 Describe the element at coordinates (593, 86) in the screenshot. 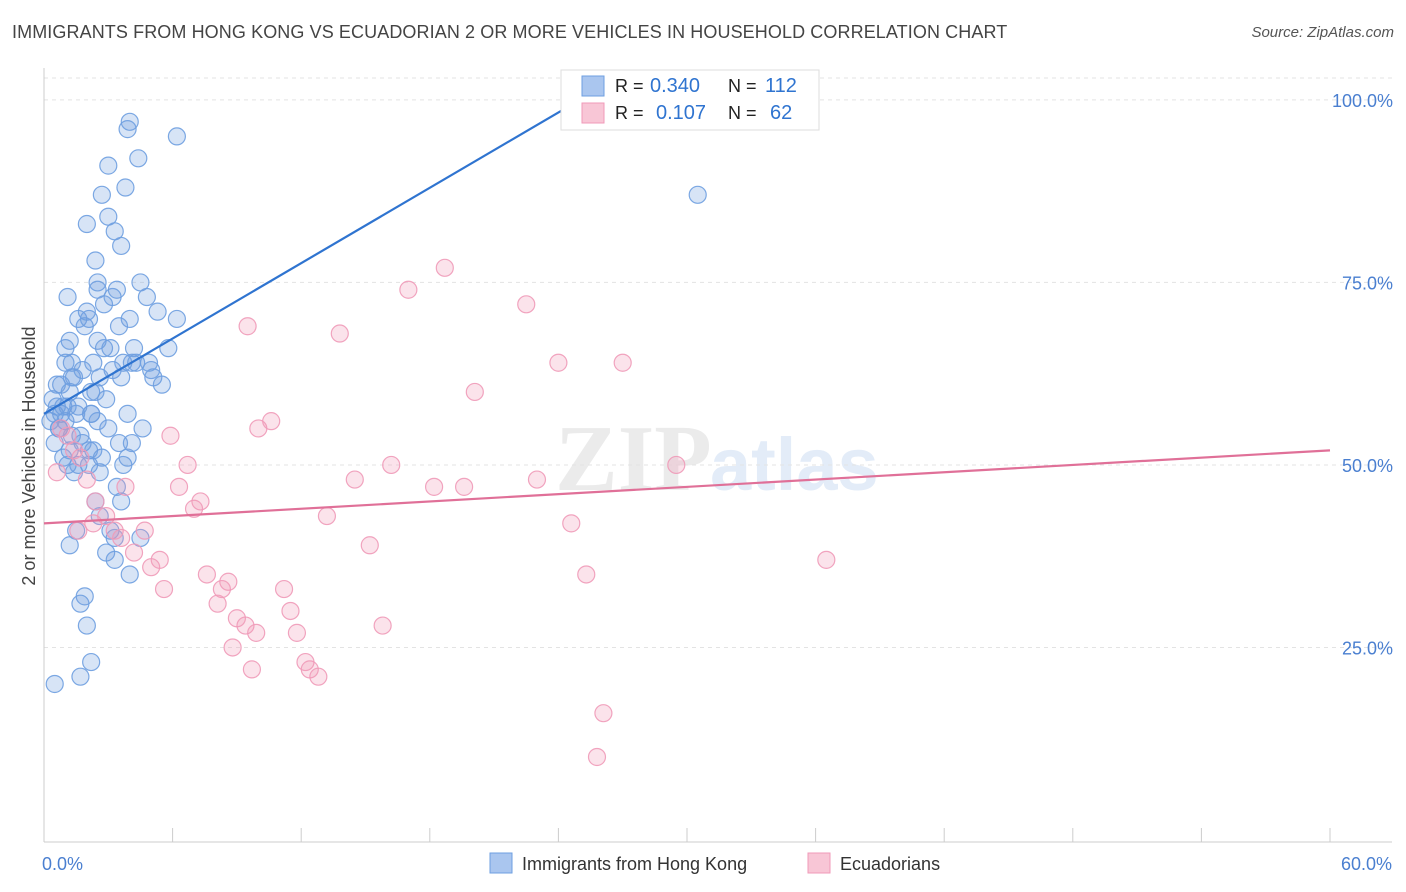

I see `stats-swatch-blue` at that location.